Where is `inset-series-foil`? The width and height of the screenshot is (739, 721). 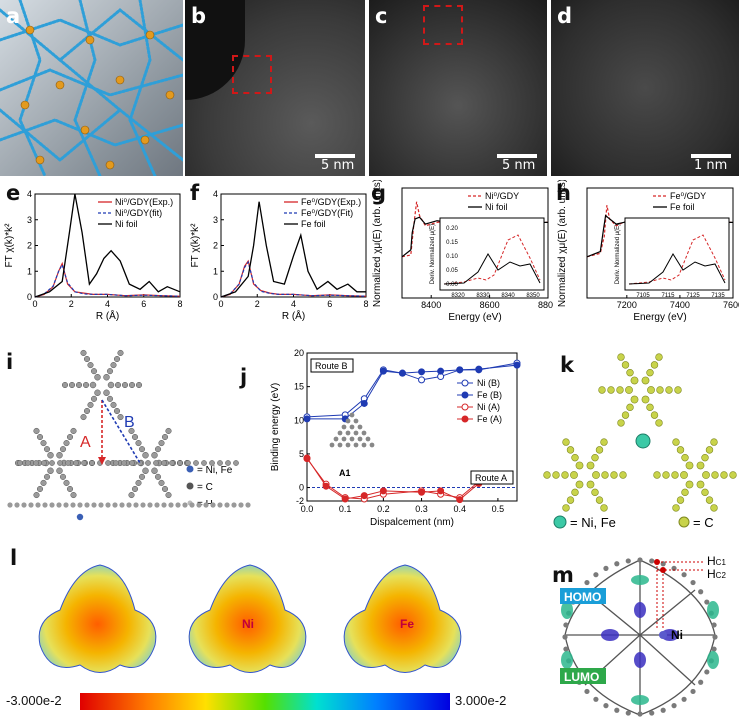
inset-series-foil is located at coordinates (677, 269).